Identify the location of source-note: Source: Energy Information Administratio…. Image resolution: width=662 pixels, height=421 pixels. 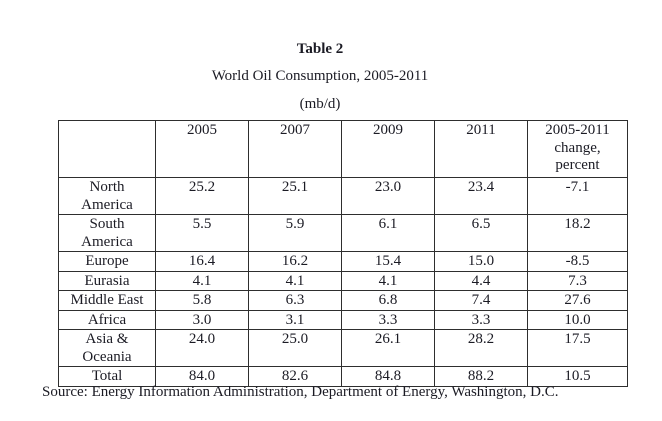
(300, 392).